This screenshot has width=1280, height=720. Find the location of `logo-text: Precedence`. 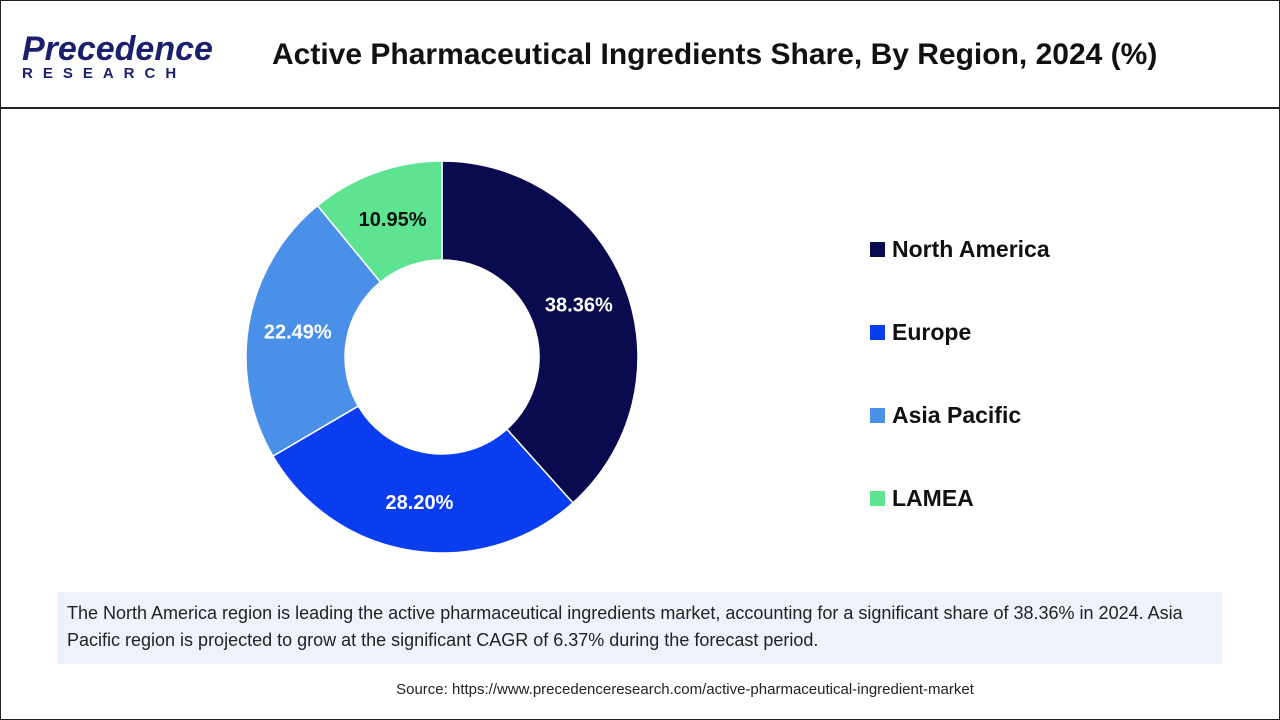

logo-text: Precedence is located at coordinates (117, 49).